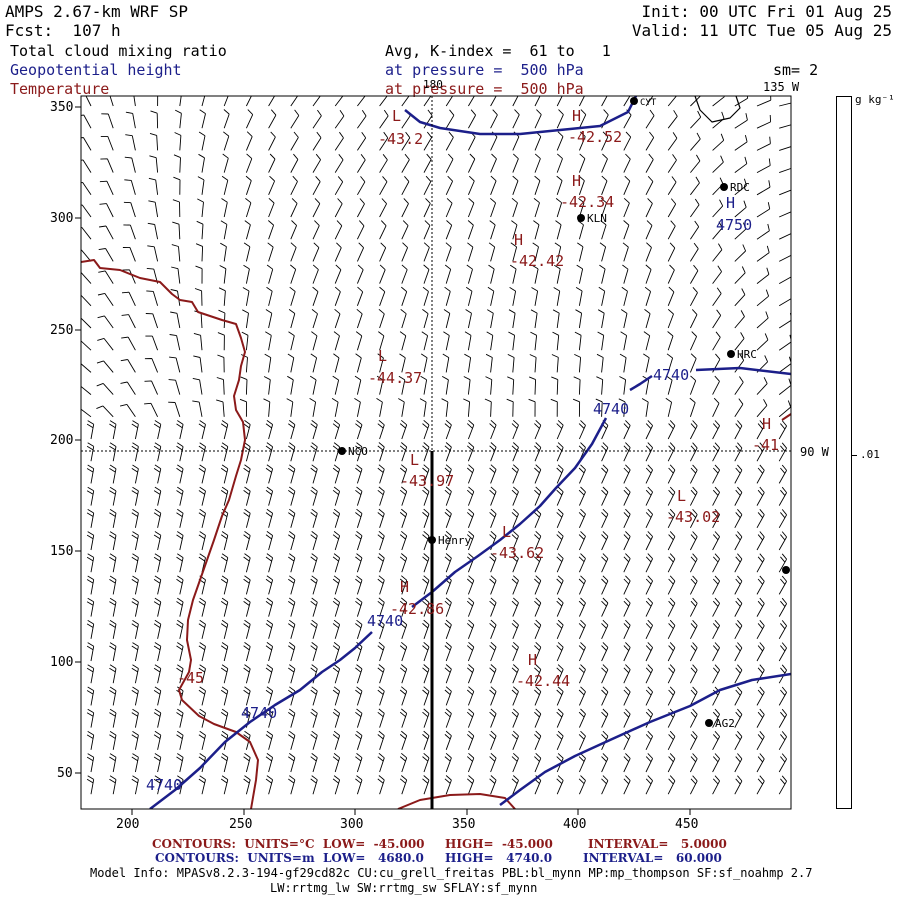 Image resolution: width=900 pixels, height=900 pixels. I want to click on temp-letter: L, so click(414, 460).